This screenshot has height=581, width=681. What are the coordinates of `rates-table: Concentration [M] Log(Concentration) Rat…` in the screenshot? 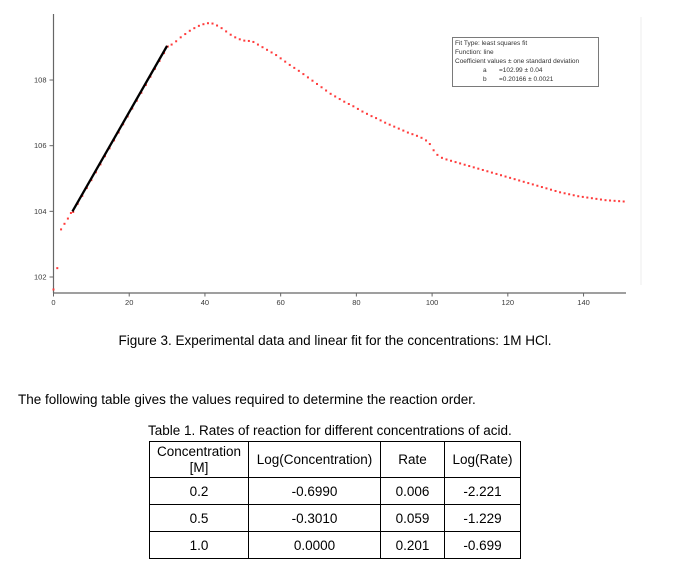 It's located at (335, 500).